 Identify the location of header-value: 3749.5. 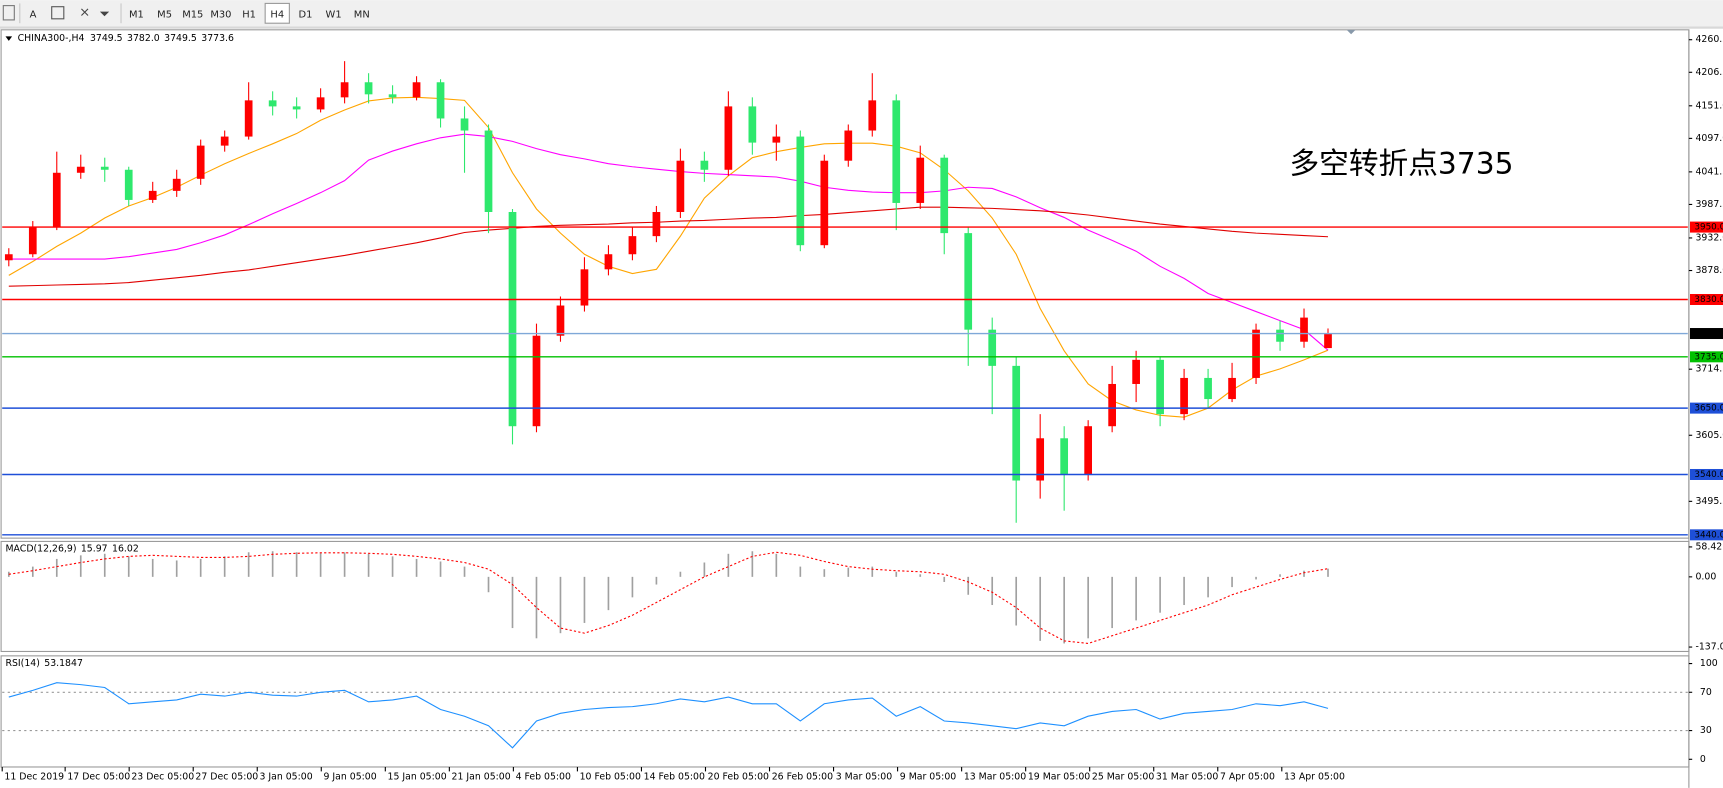
(106, 38).